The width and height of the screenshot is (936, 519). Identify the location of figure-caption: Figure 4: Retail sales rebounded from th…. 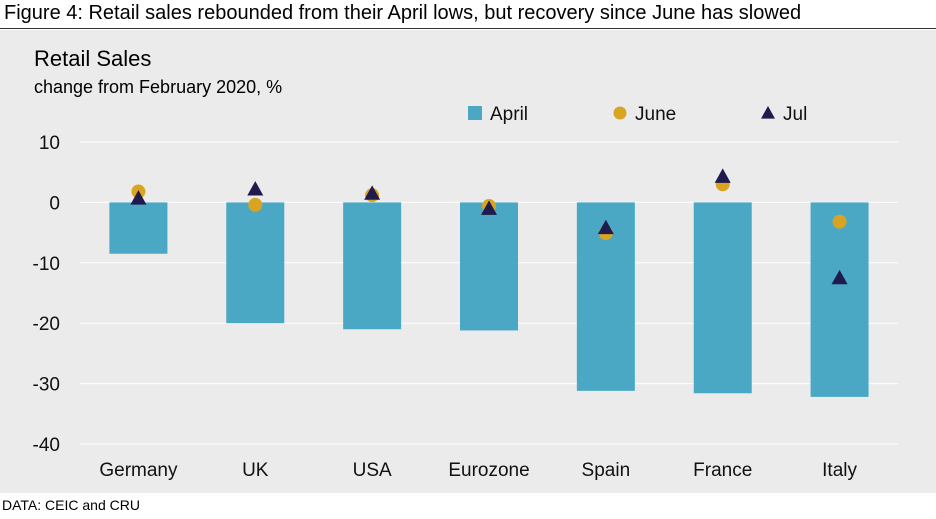
(403, 13).